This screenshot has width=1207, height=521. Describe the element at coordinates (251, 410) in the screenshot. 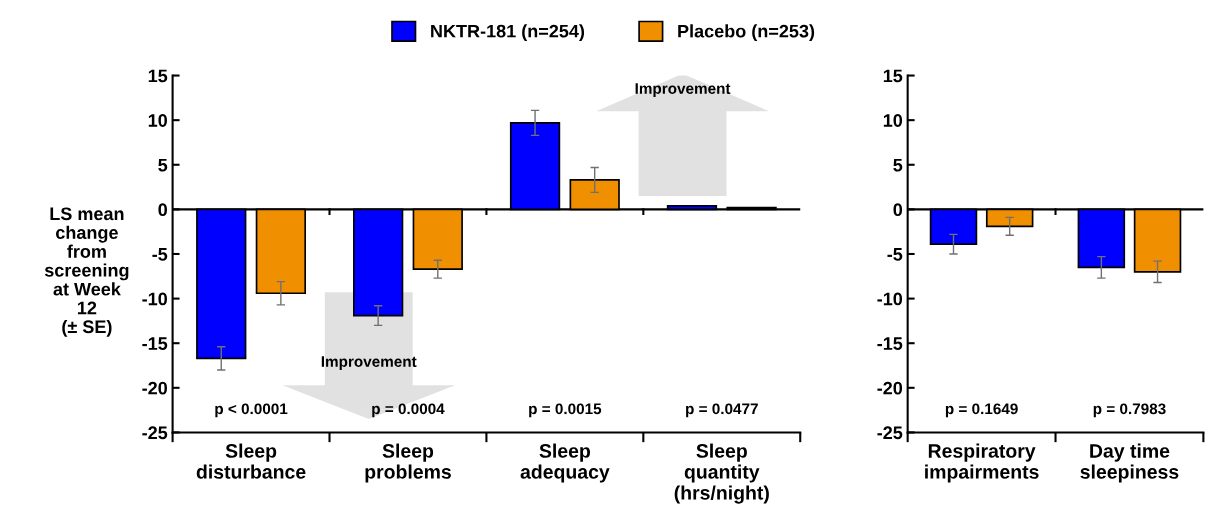

I see `annotation: p < 0.0001` at that location.